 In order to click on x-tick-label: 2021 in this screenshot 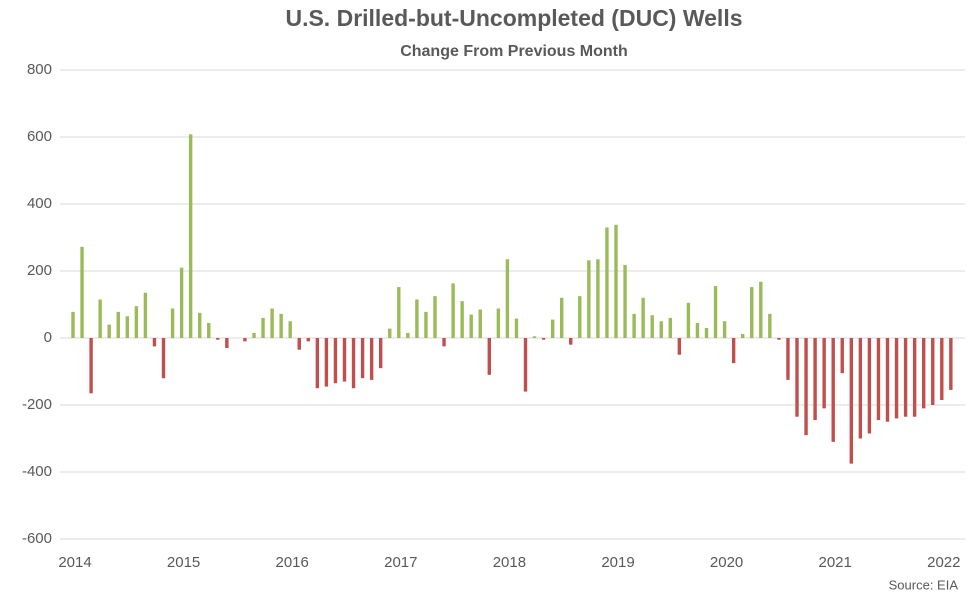, I will do `click(835, 562)`.